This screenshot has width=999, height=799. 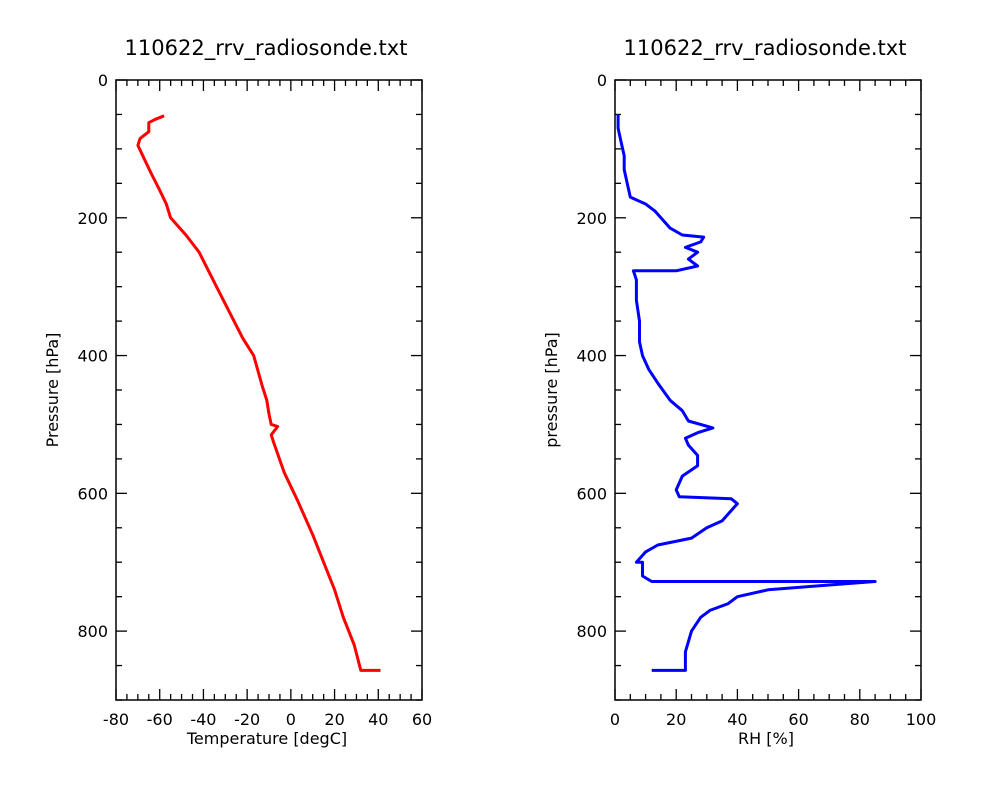 I want to click on x-tick-label: -80, so click(x=116, y=719).